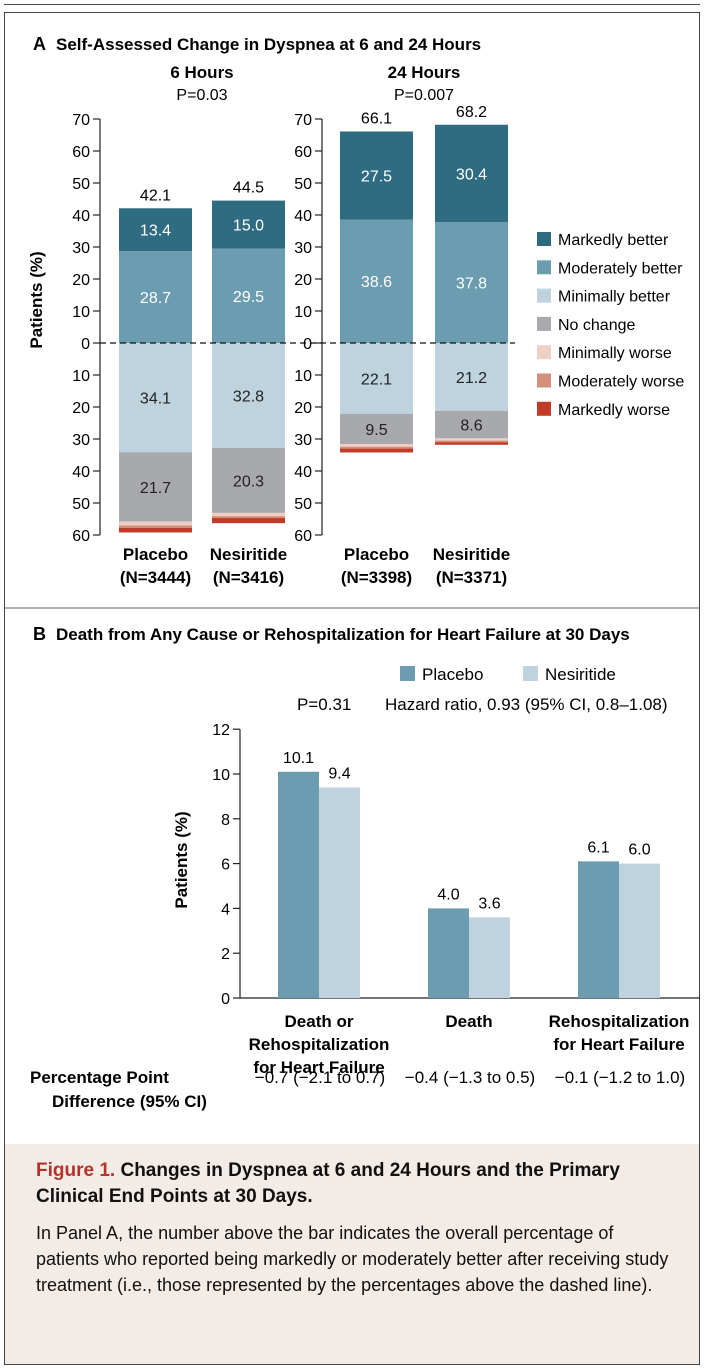  I want to click on legend-label: Markedly worse, so click(614, 410).